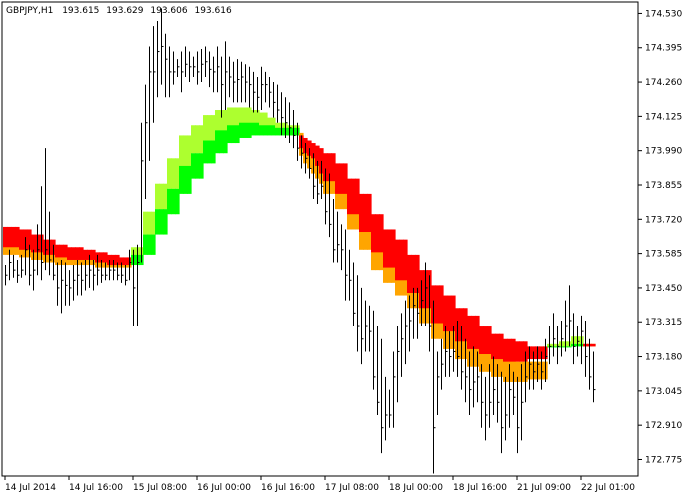 Image resolution: width=692 pixels, height=497 pixels. Describe the element at coordinates (663, 323) in the screenshot. I see `y-tick-label: 173.315` at that location.